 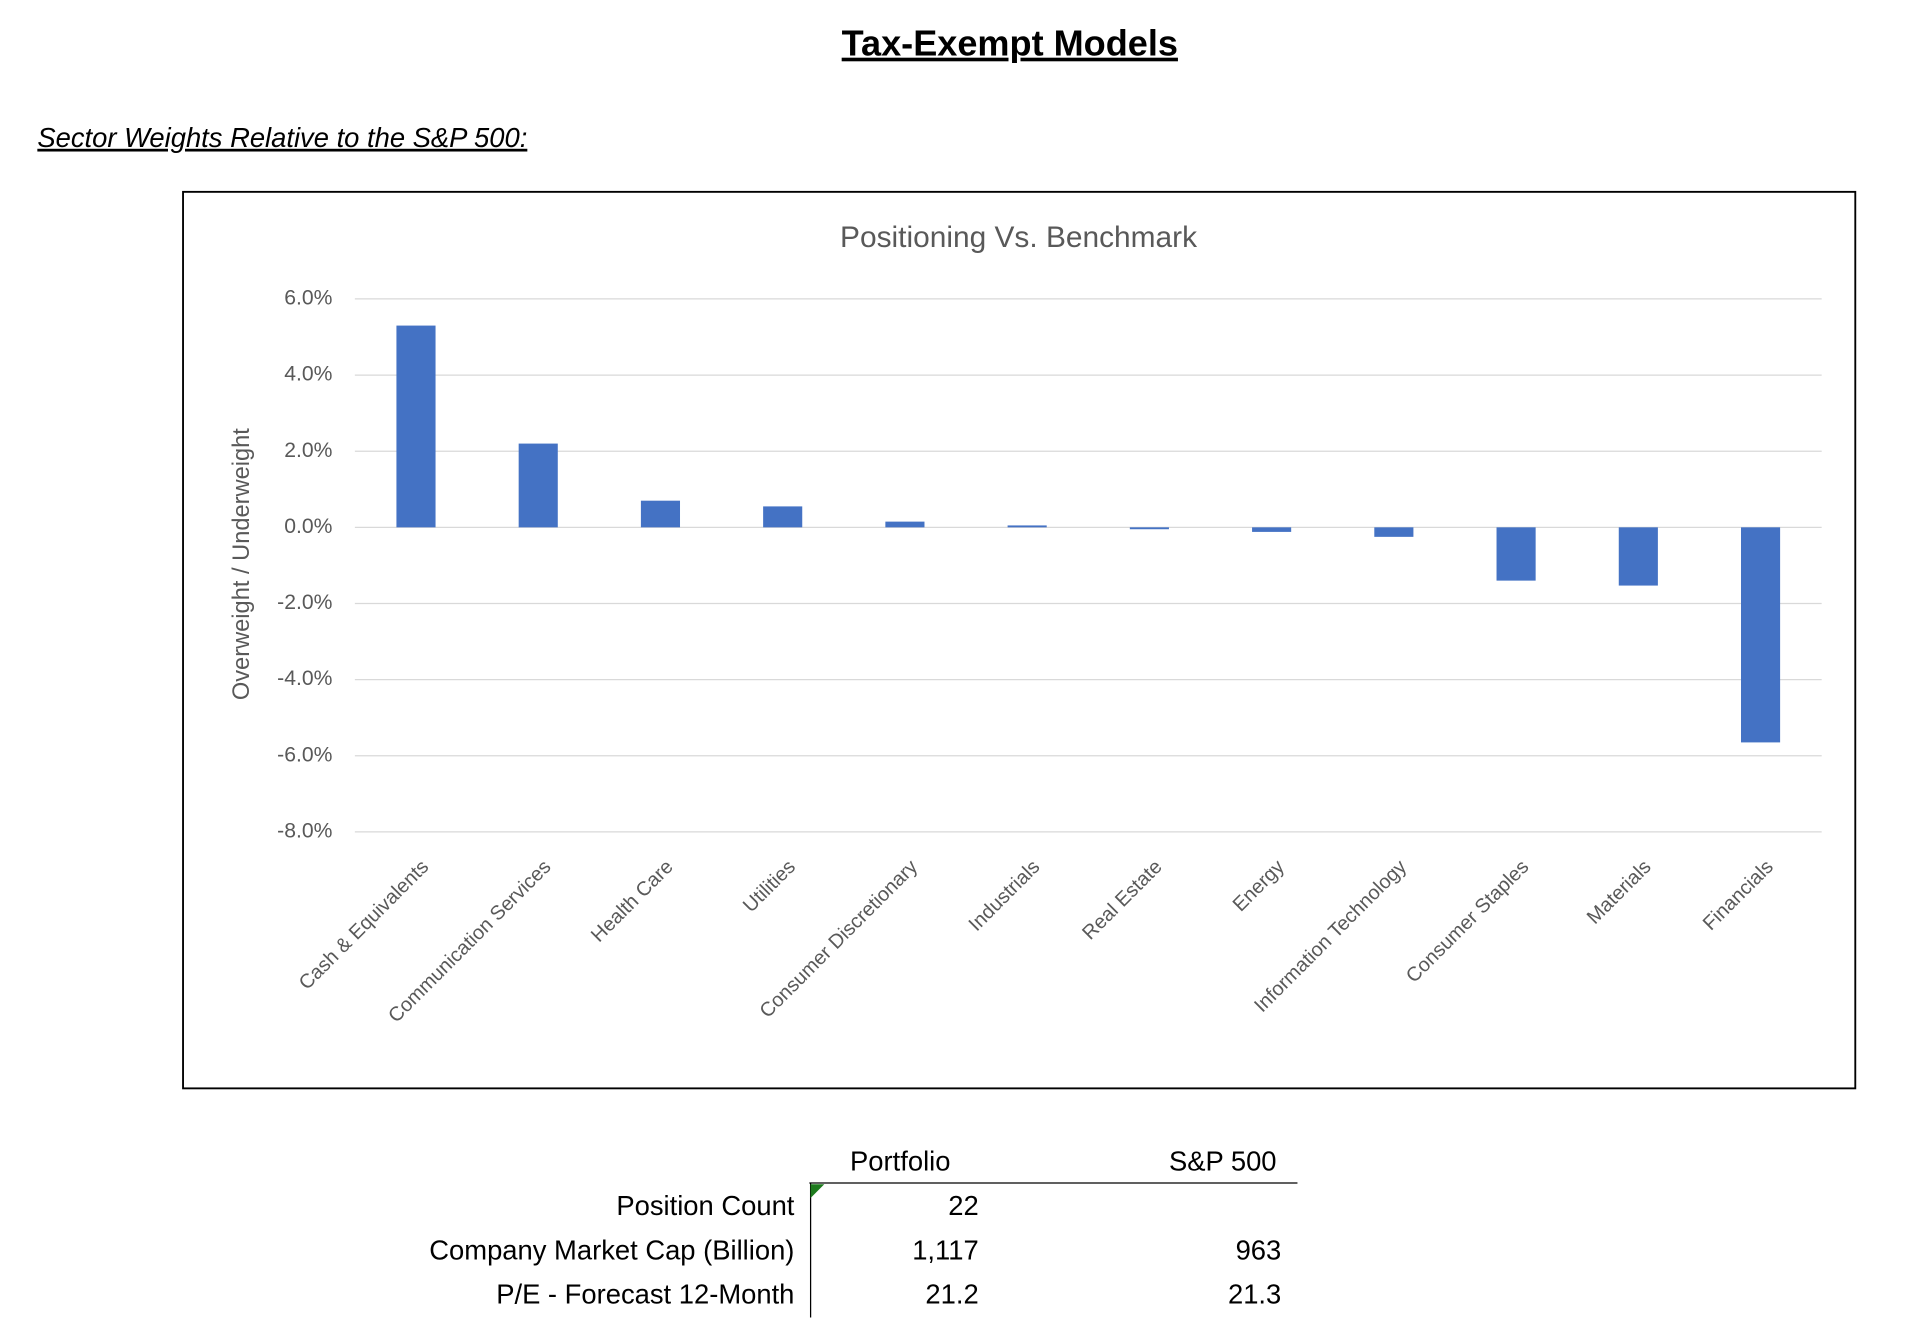 What do you see at coordinates (308, 298) in the screenshot?
I see `y-tick-label: 6.0%` at bounding box center [308, 298].